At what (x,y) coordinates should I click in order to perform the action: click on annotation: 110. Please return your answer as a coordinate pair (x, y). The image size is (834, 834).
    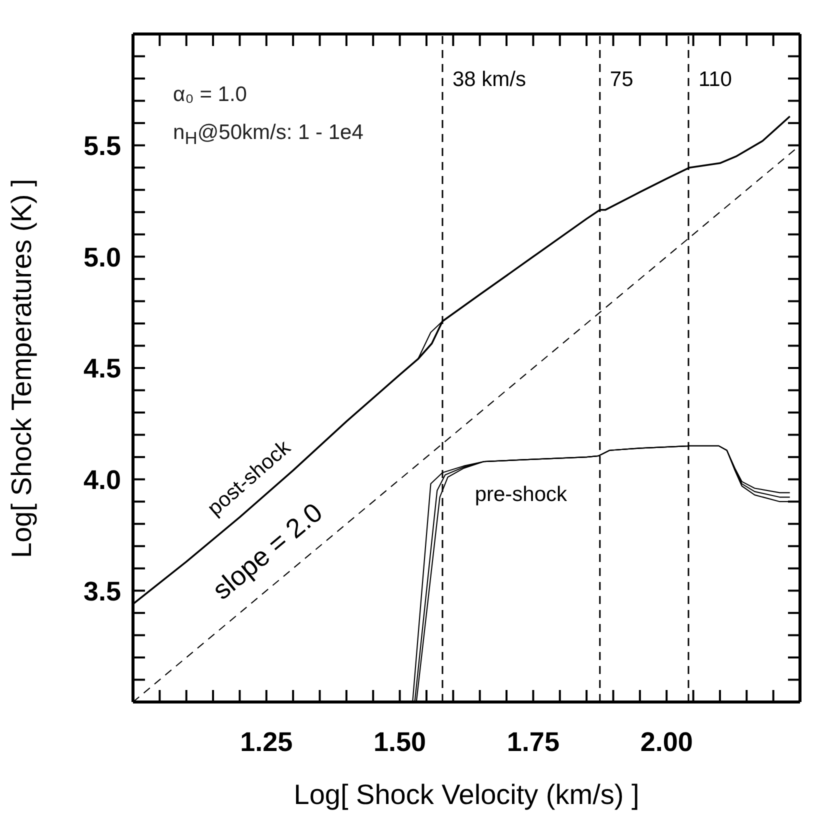
    Looking at the image, I should click on (715, 79).